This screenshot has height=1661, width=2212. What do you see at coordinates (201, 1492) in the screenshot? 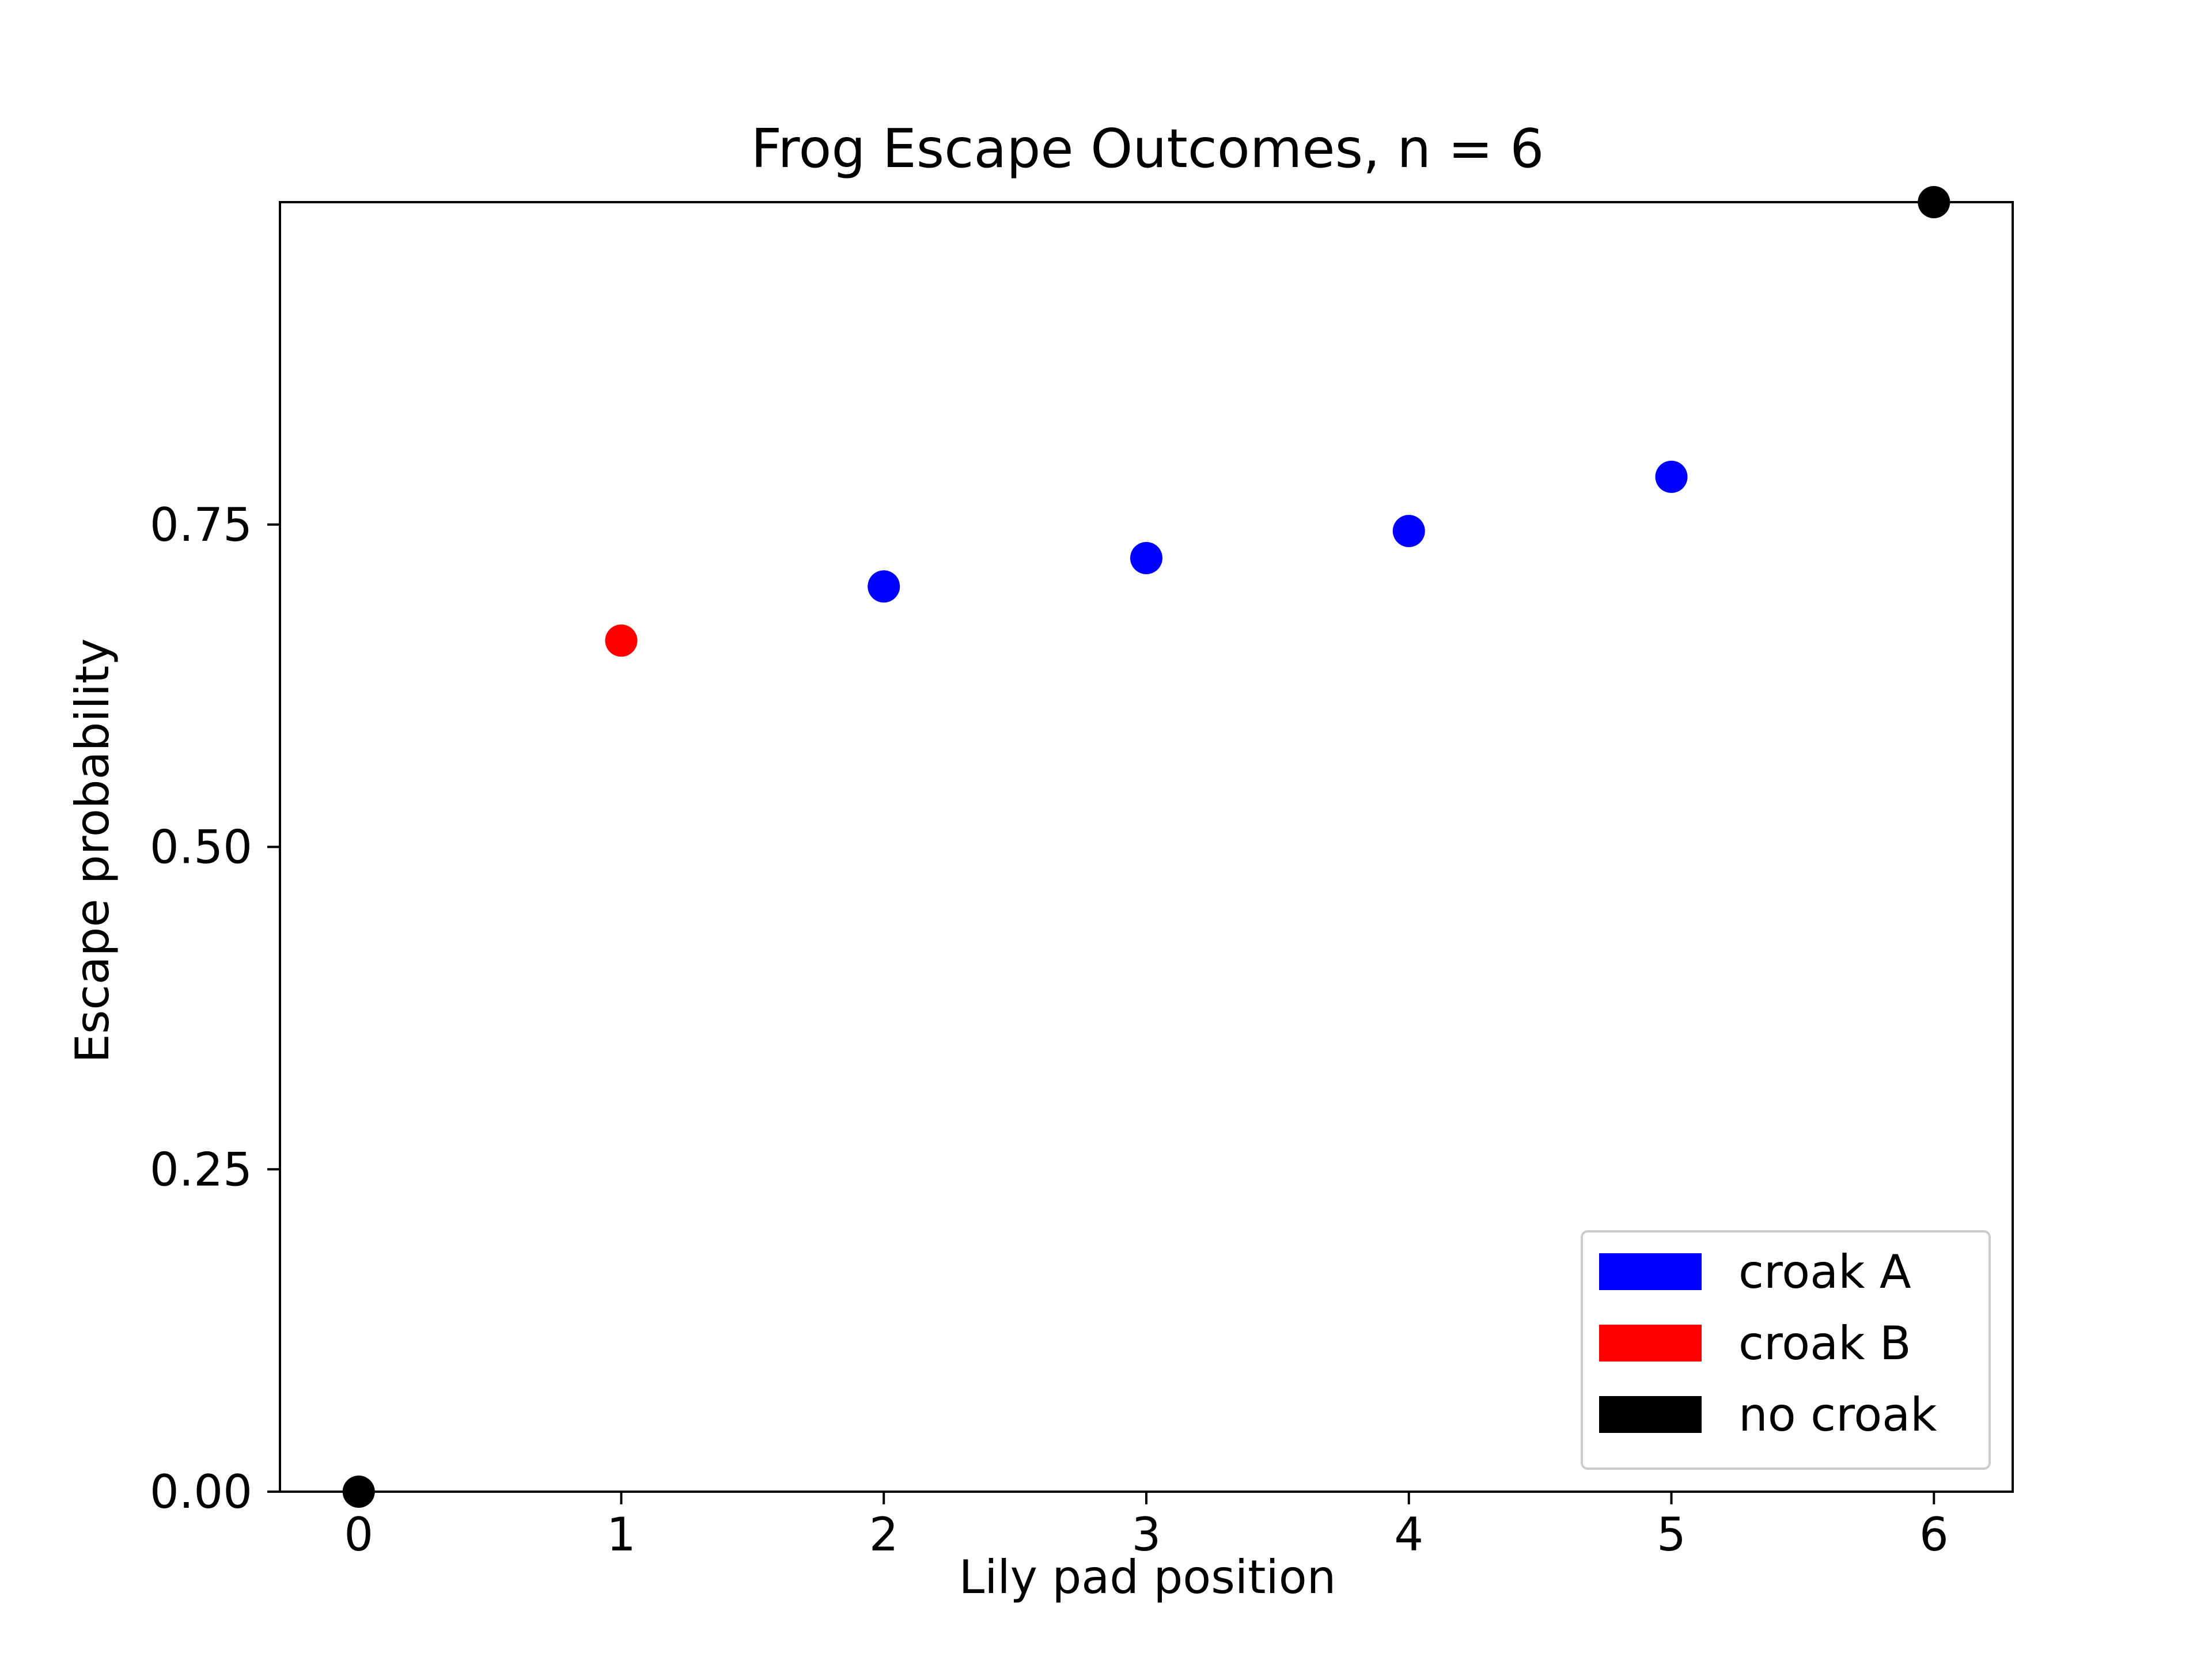
I see `y-tick-label: 0.00` at bounding box center [201, 1492].